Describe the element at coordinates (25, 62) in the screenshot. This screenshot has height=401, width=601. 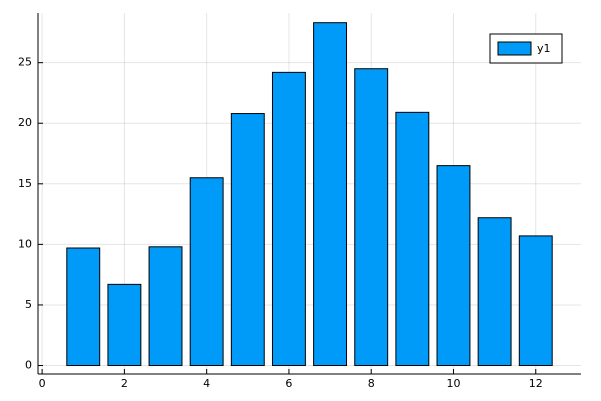
I see `y-tick-label: 25` at that location.